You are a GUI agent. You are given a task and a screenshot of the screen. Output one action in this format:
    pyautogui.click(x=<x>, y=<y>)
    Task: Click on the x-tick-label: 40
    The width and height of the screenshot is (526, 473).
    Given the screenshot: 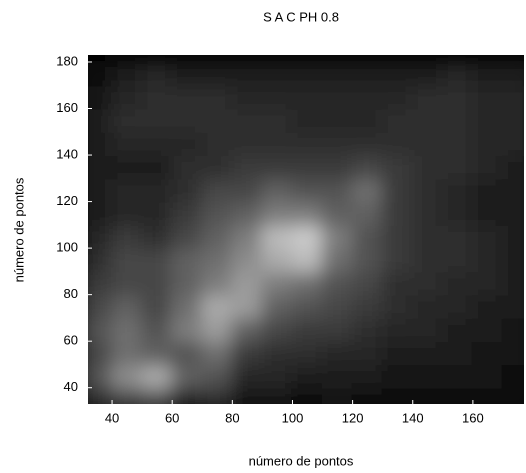 What is the action you would take?
    pyautogui.click(x=112, y=417)
    